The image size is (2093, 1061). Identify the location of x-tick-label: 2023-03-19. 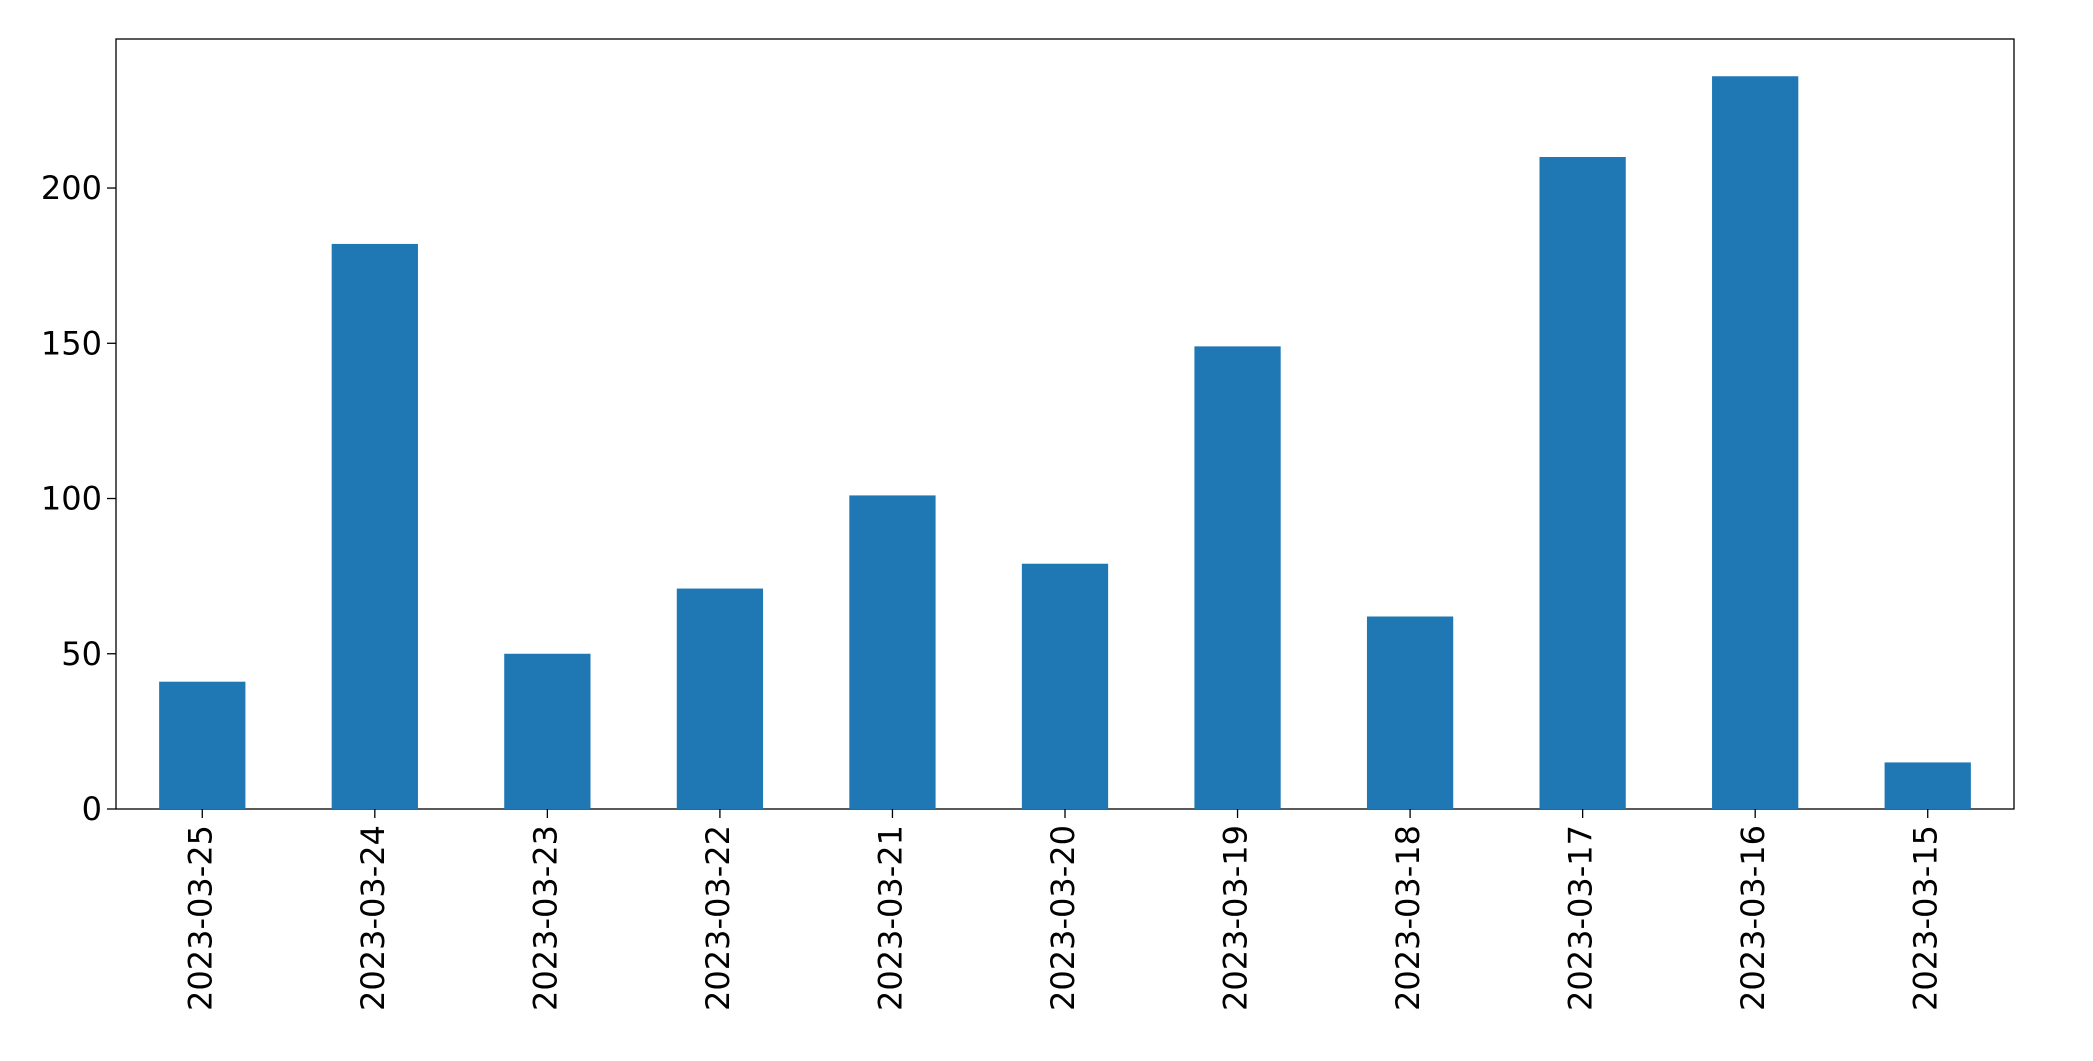
(1236, 918).